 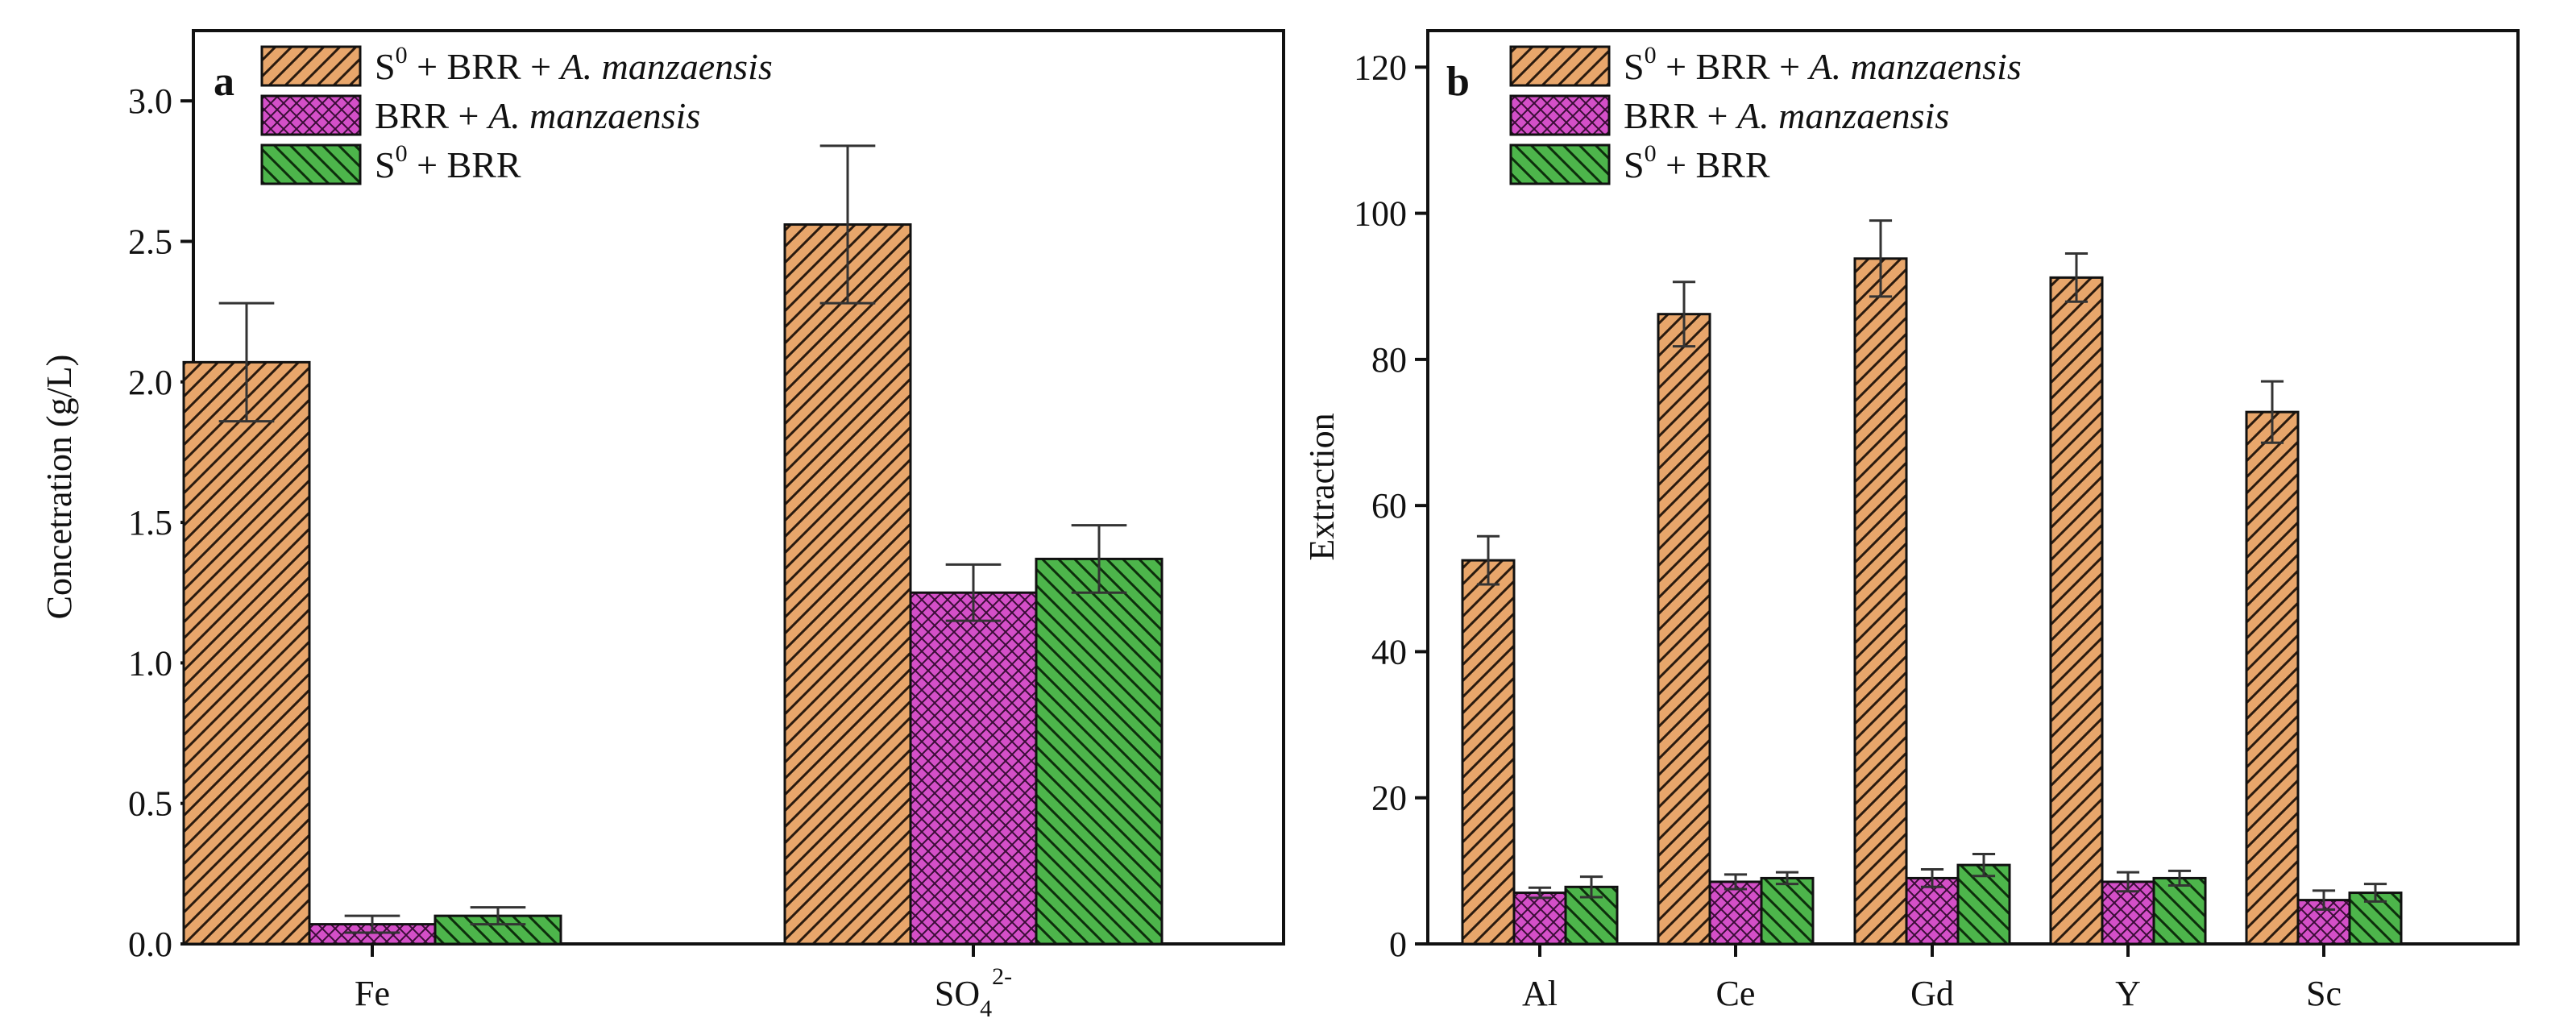 I want to click on panel-a-ytick-label: 2.0, so click(x=150, y=382).